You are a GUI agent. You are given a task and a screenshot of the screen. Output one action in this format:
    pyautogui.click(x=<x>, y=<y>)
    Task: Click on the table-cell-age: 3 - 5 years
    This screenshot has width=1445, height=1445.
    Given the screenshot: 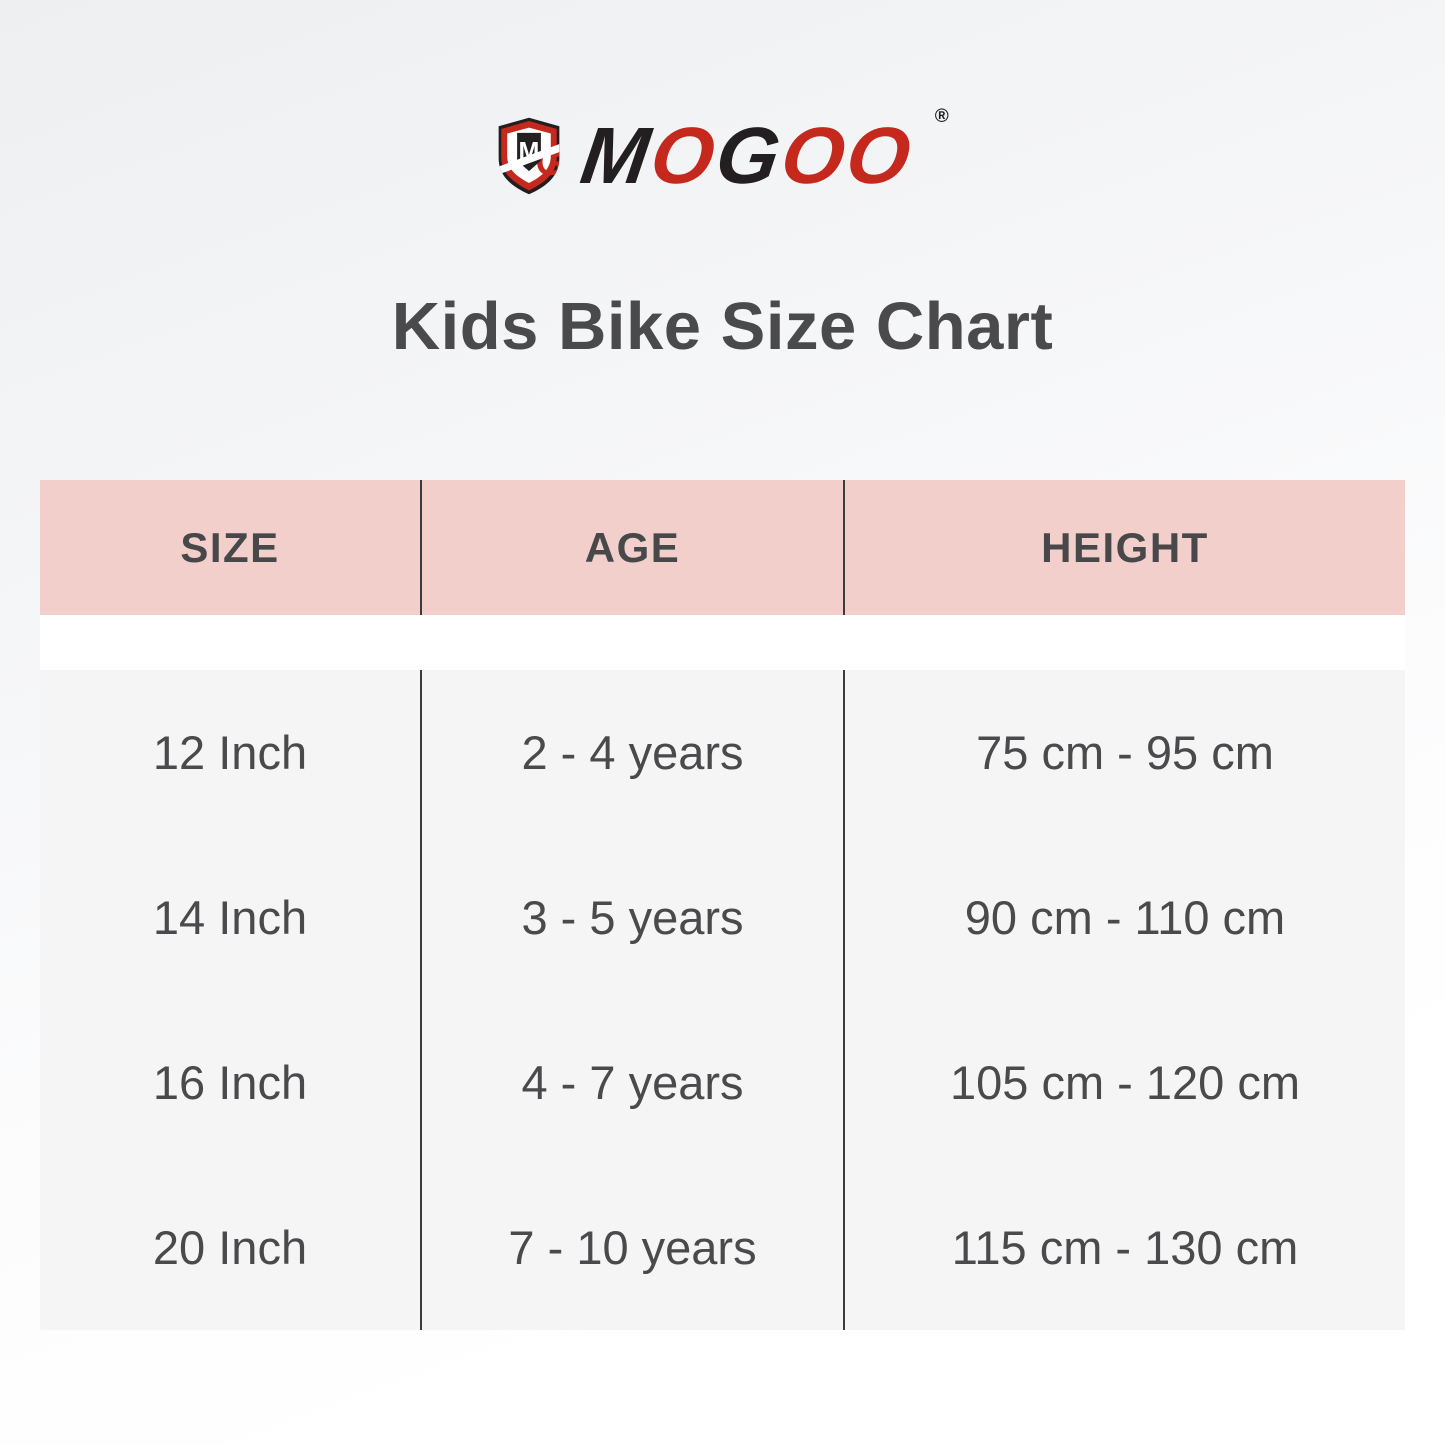 What is the action you would take?
    pyautogui.click(x=633, y=917)
    